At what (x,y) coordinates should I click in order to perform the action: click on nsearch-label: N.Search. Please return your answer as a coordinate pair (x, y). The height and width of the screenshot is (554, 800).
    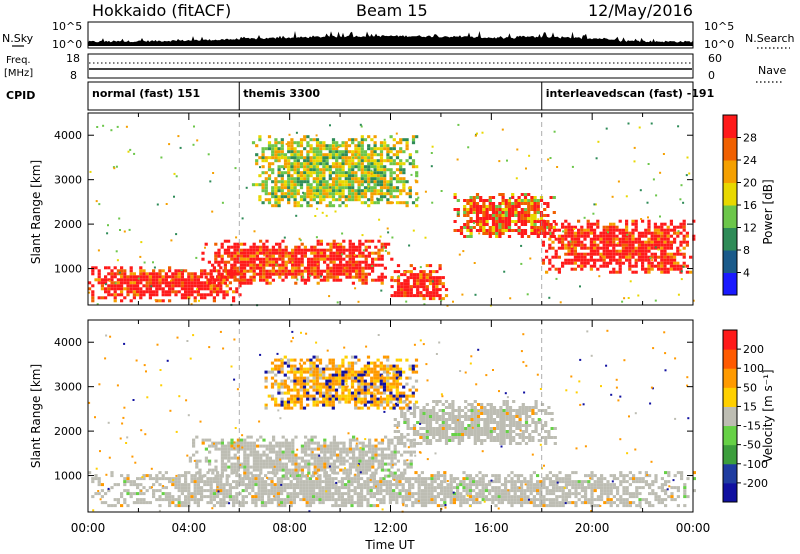
    Looking at the image, I should click on (770, 38).